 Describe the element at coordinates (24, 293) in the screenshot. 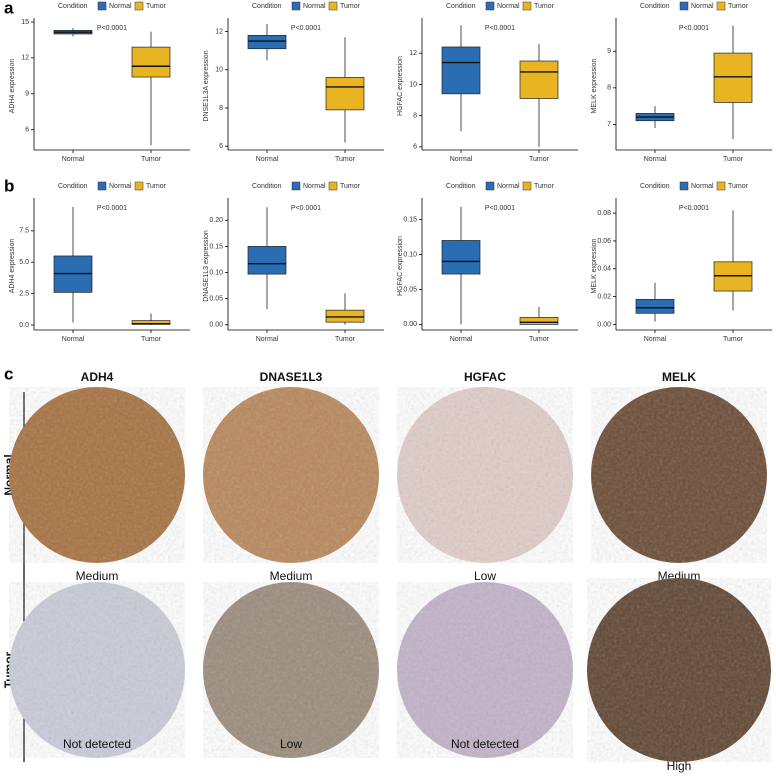

I see `y-tick-label: 2.5` at that location.